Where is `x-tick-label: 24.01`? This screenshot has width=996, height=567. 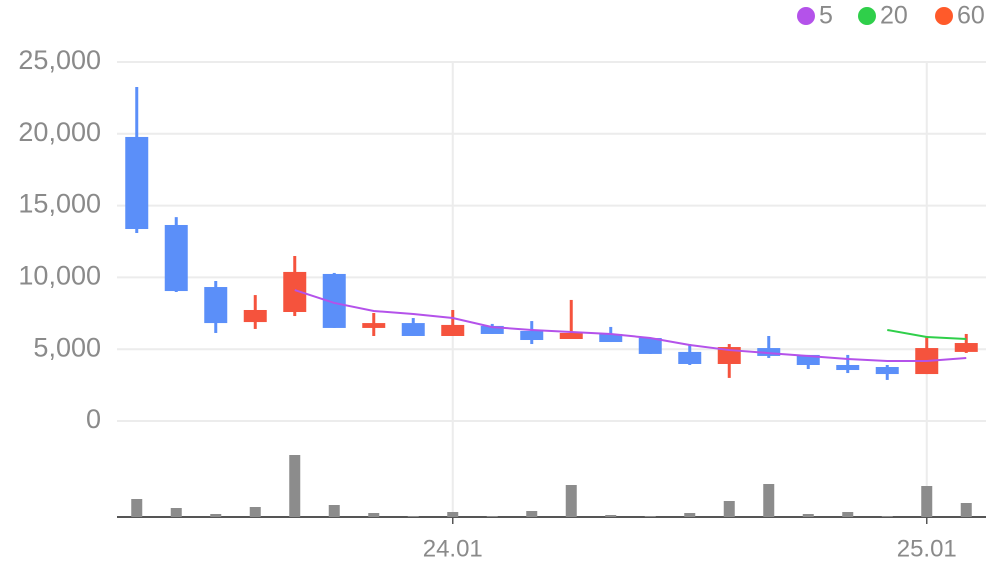
x-tick-label: 24.01 is located at coordinates (453, 548).